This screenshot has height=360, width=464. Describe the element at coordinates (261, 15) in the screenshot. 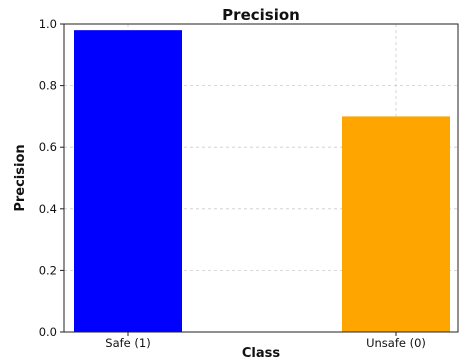

I see `chart-title: Precision` at that location.